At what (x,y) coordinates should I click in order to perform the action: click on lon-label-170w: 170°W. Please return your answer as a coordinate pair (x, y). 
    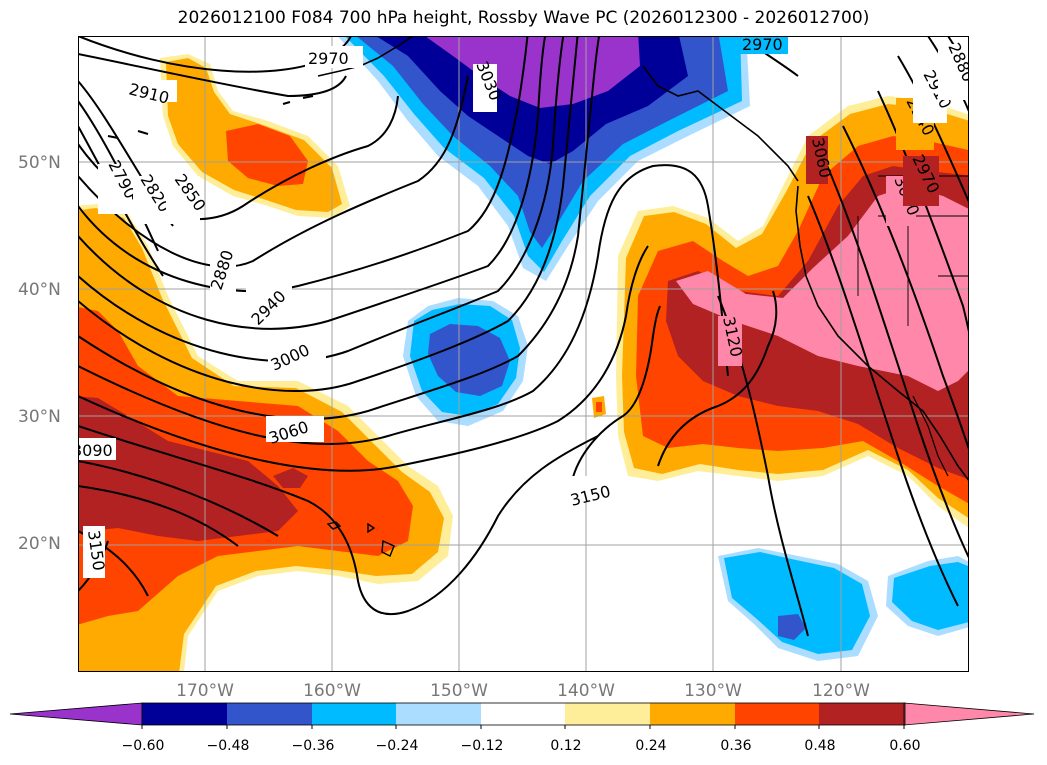
    Looking at the image, I should click on (205, 691).